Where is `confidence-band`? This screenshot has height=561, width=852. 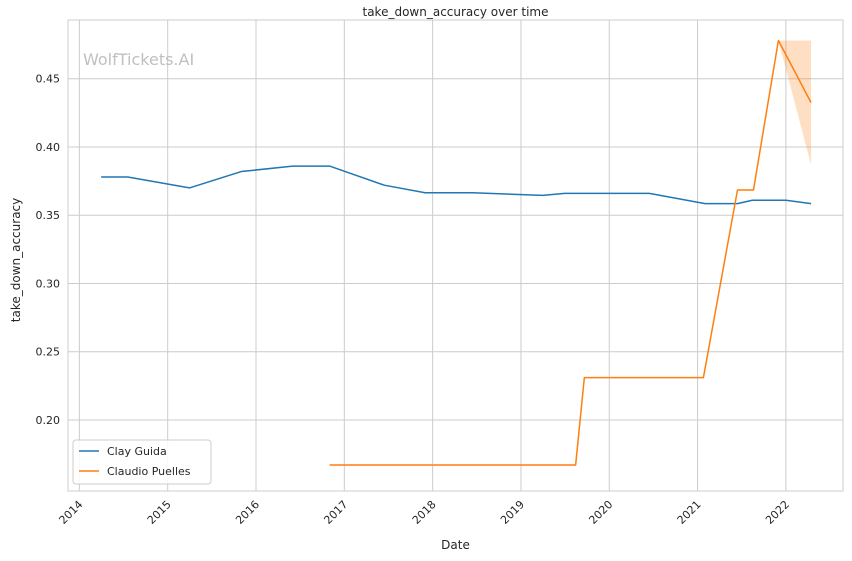
confidence-band is located at coordinates (795, 102).